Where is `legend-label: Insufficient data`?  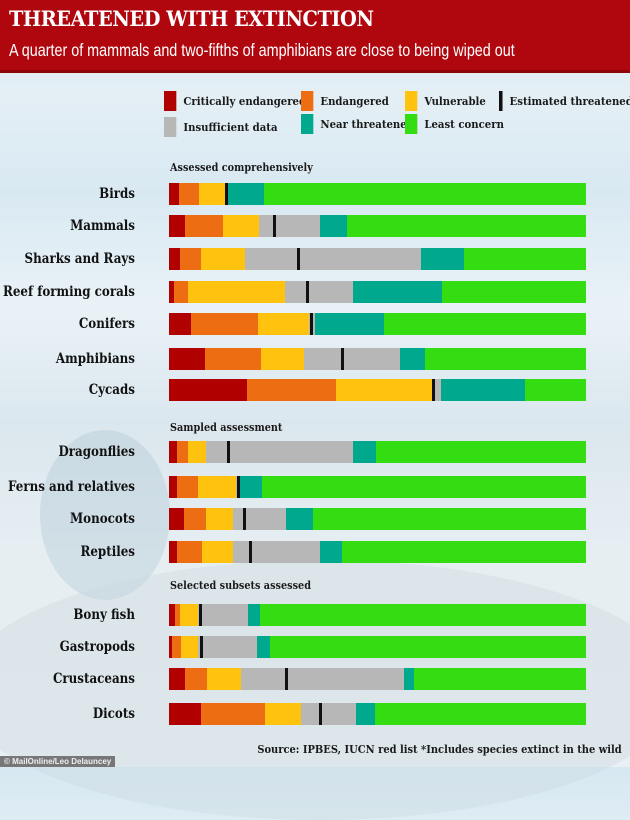
legend-label: Insufficient data is located at coordinates (230, 127).